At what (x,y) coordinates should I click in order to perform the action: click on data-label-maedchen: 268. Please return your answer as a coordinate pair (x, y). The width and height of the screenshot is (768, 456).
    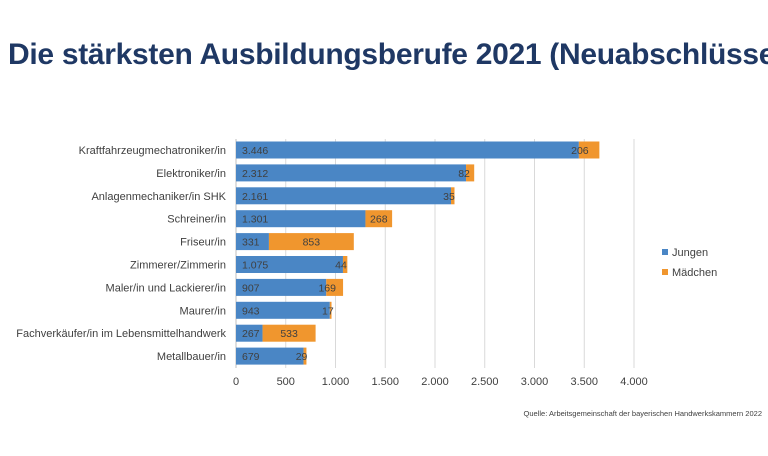
    Looking at the image, I should click on (379, 220).